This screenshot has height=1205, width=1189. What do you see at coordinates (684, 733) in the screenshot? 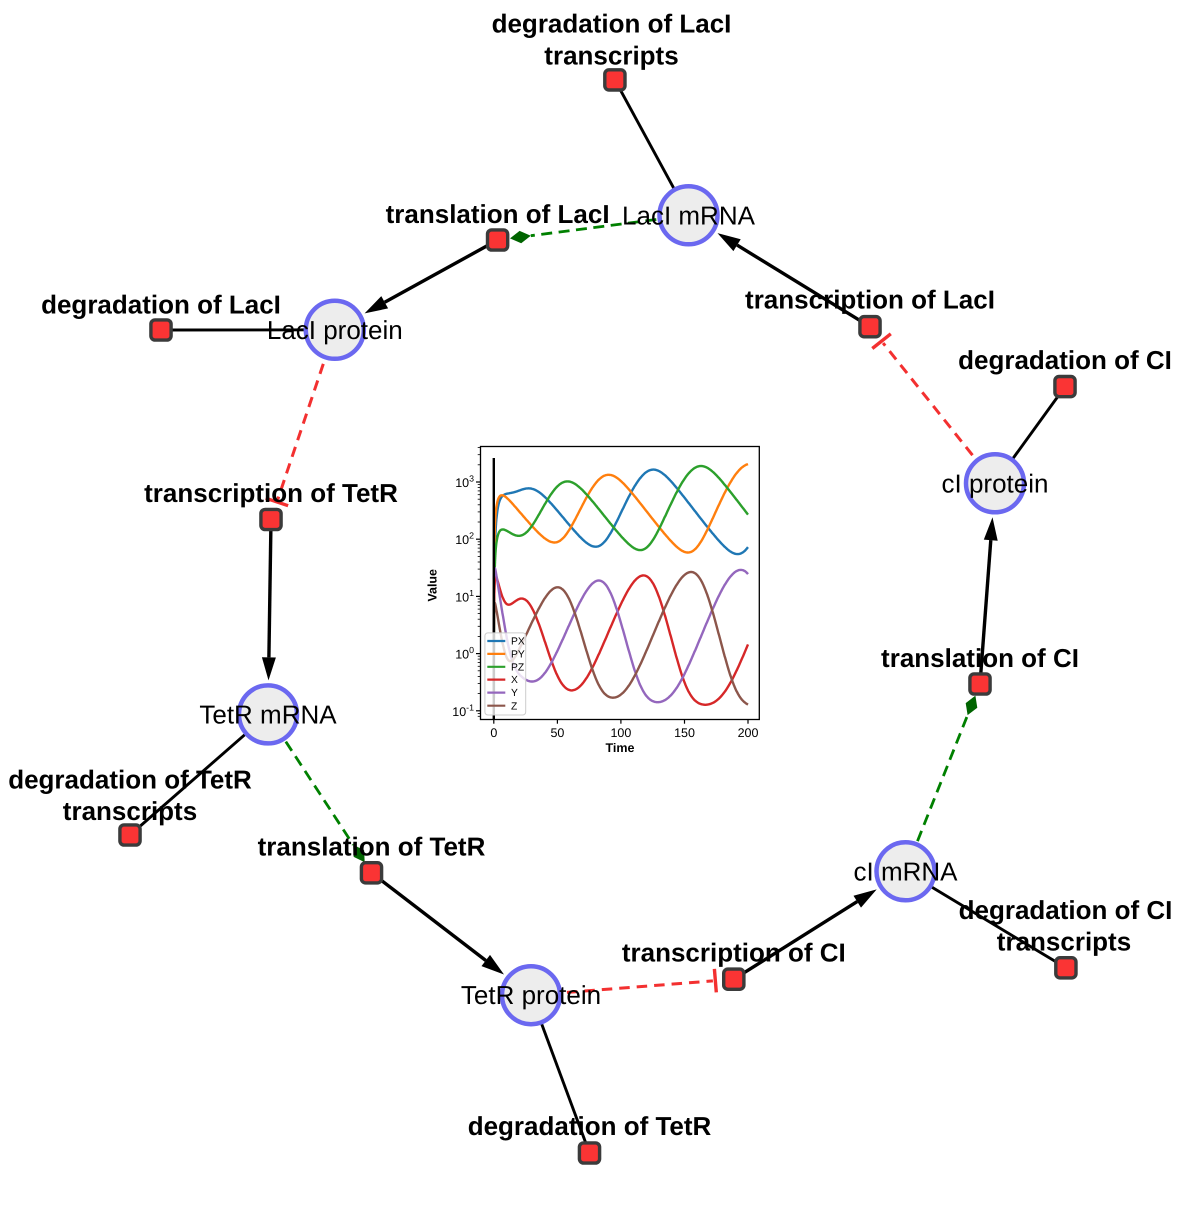
I see `svg-text: 150` at bounding box center [684, 733].